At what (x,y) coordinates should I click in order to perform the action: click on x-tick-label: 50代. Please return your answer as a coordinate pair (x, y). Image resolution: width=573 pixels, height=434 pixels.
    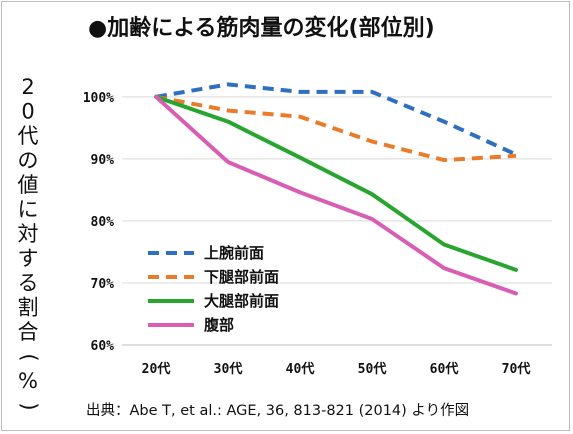
    Looking at the image, I should click on (372, 369).